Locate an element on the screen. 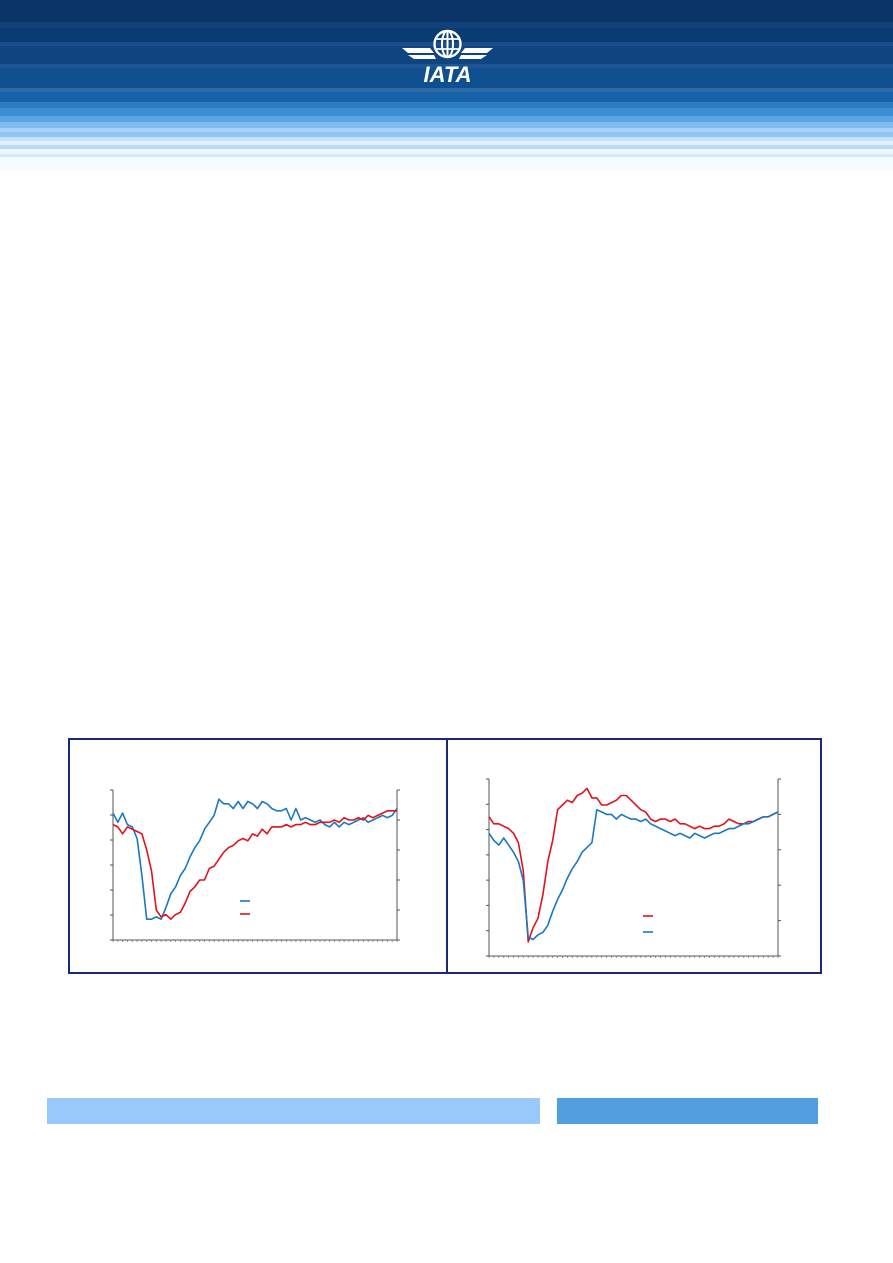 This screenshot has height=1263, width=893. line-chart-right is located at coordinates (633, 868).